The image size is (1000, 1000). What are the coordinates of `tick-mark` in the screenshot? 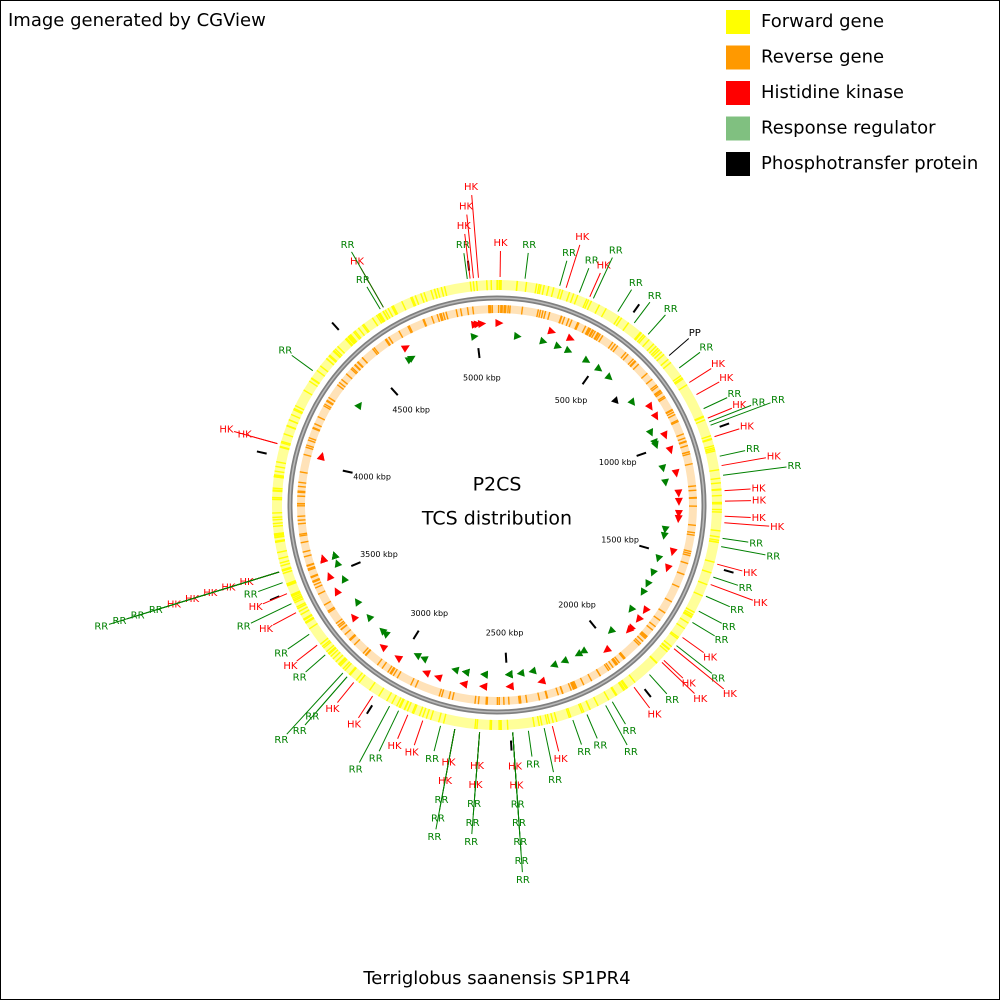 It's located at (347, 471).